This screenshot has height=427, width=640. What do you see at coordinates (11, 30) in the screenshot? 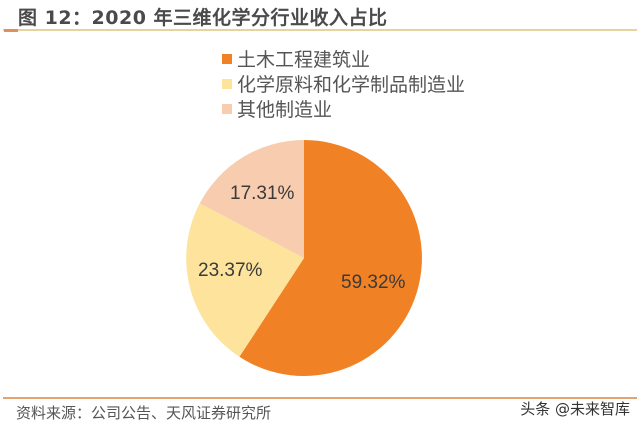
I see `title-divider-accent` at bounding box center [11, 30].